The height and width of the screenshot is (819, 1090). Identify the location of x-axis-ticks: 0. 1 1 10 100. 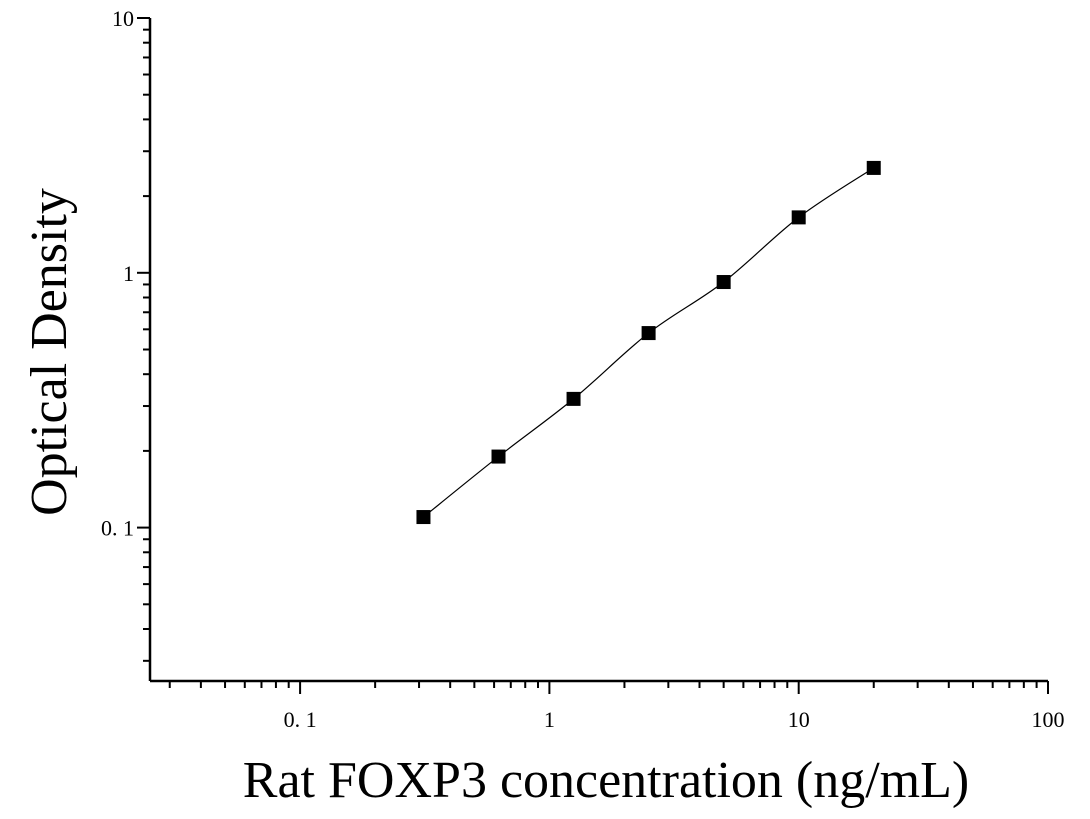
(616, 706).